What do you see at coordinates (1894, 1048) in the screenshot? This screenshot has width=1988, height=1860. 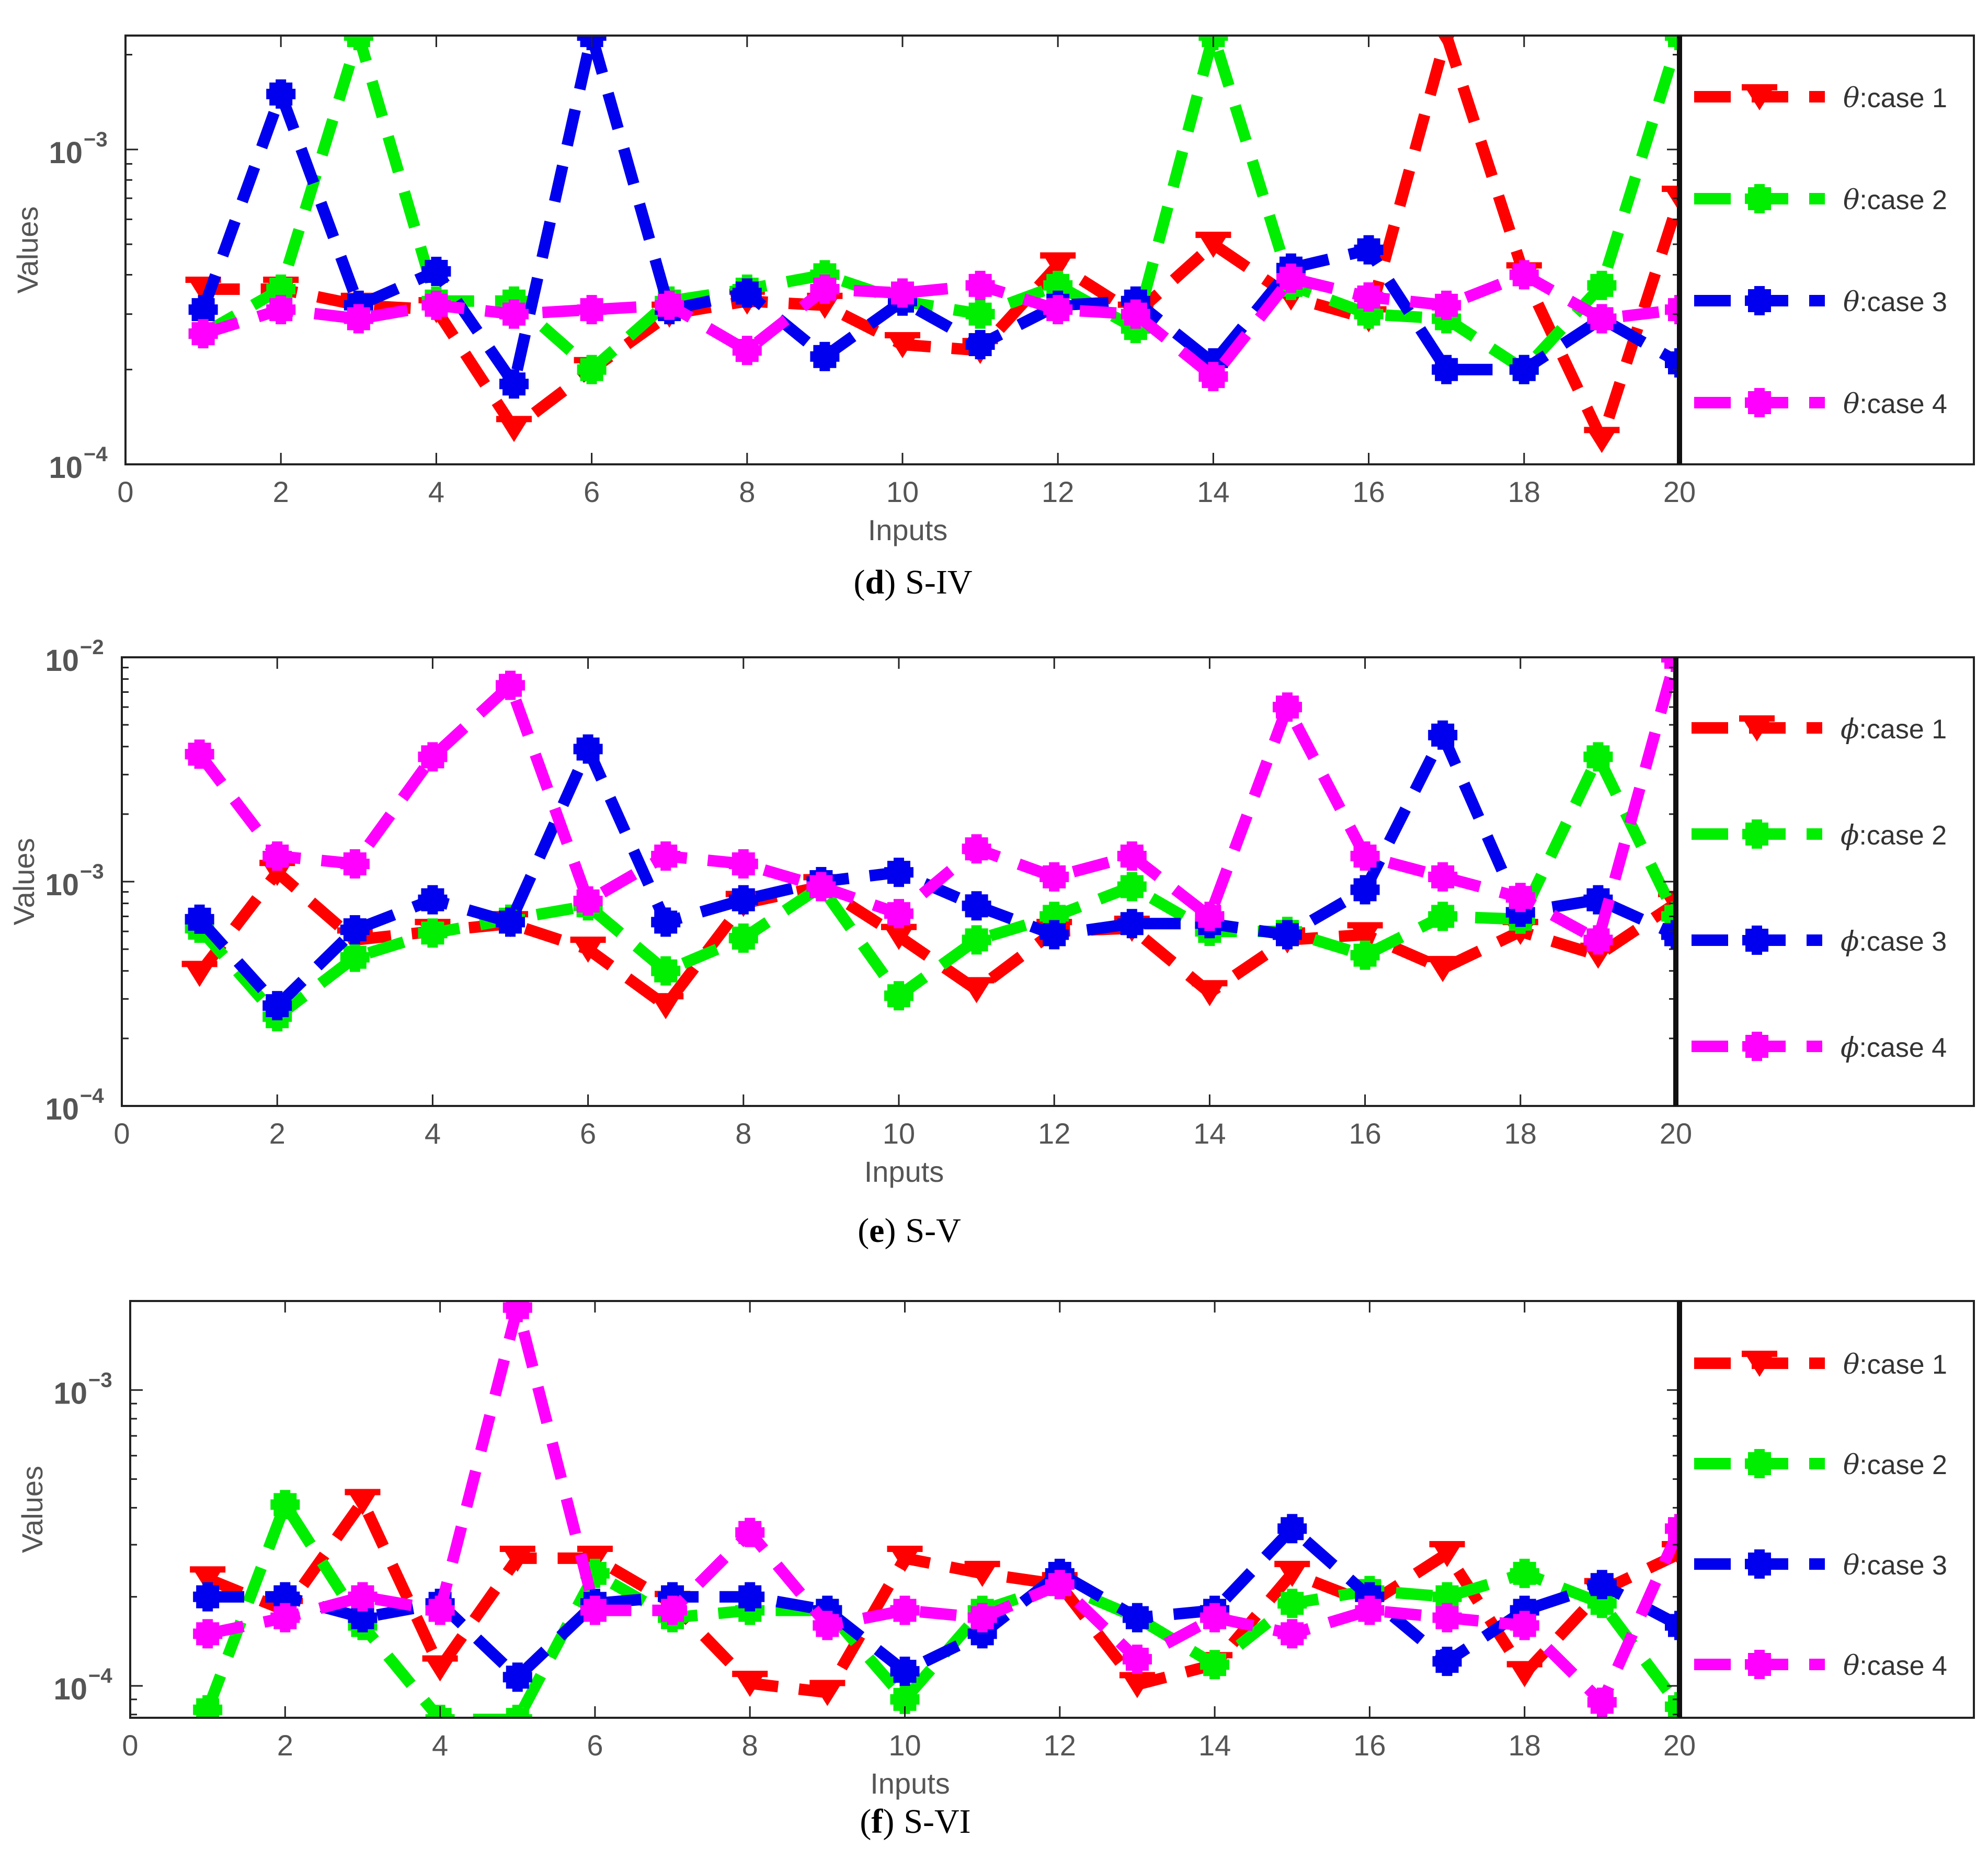 I see `legend-label: ϕ:case 4` at bounding box center [1894, 1048].